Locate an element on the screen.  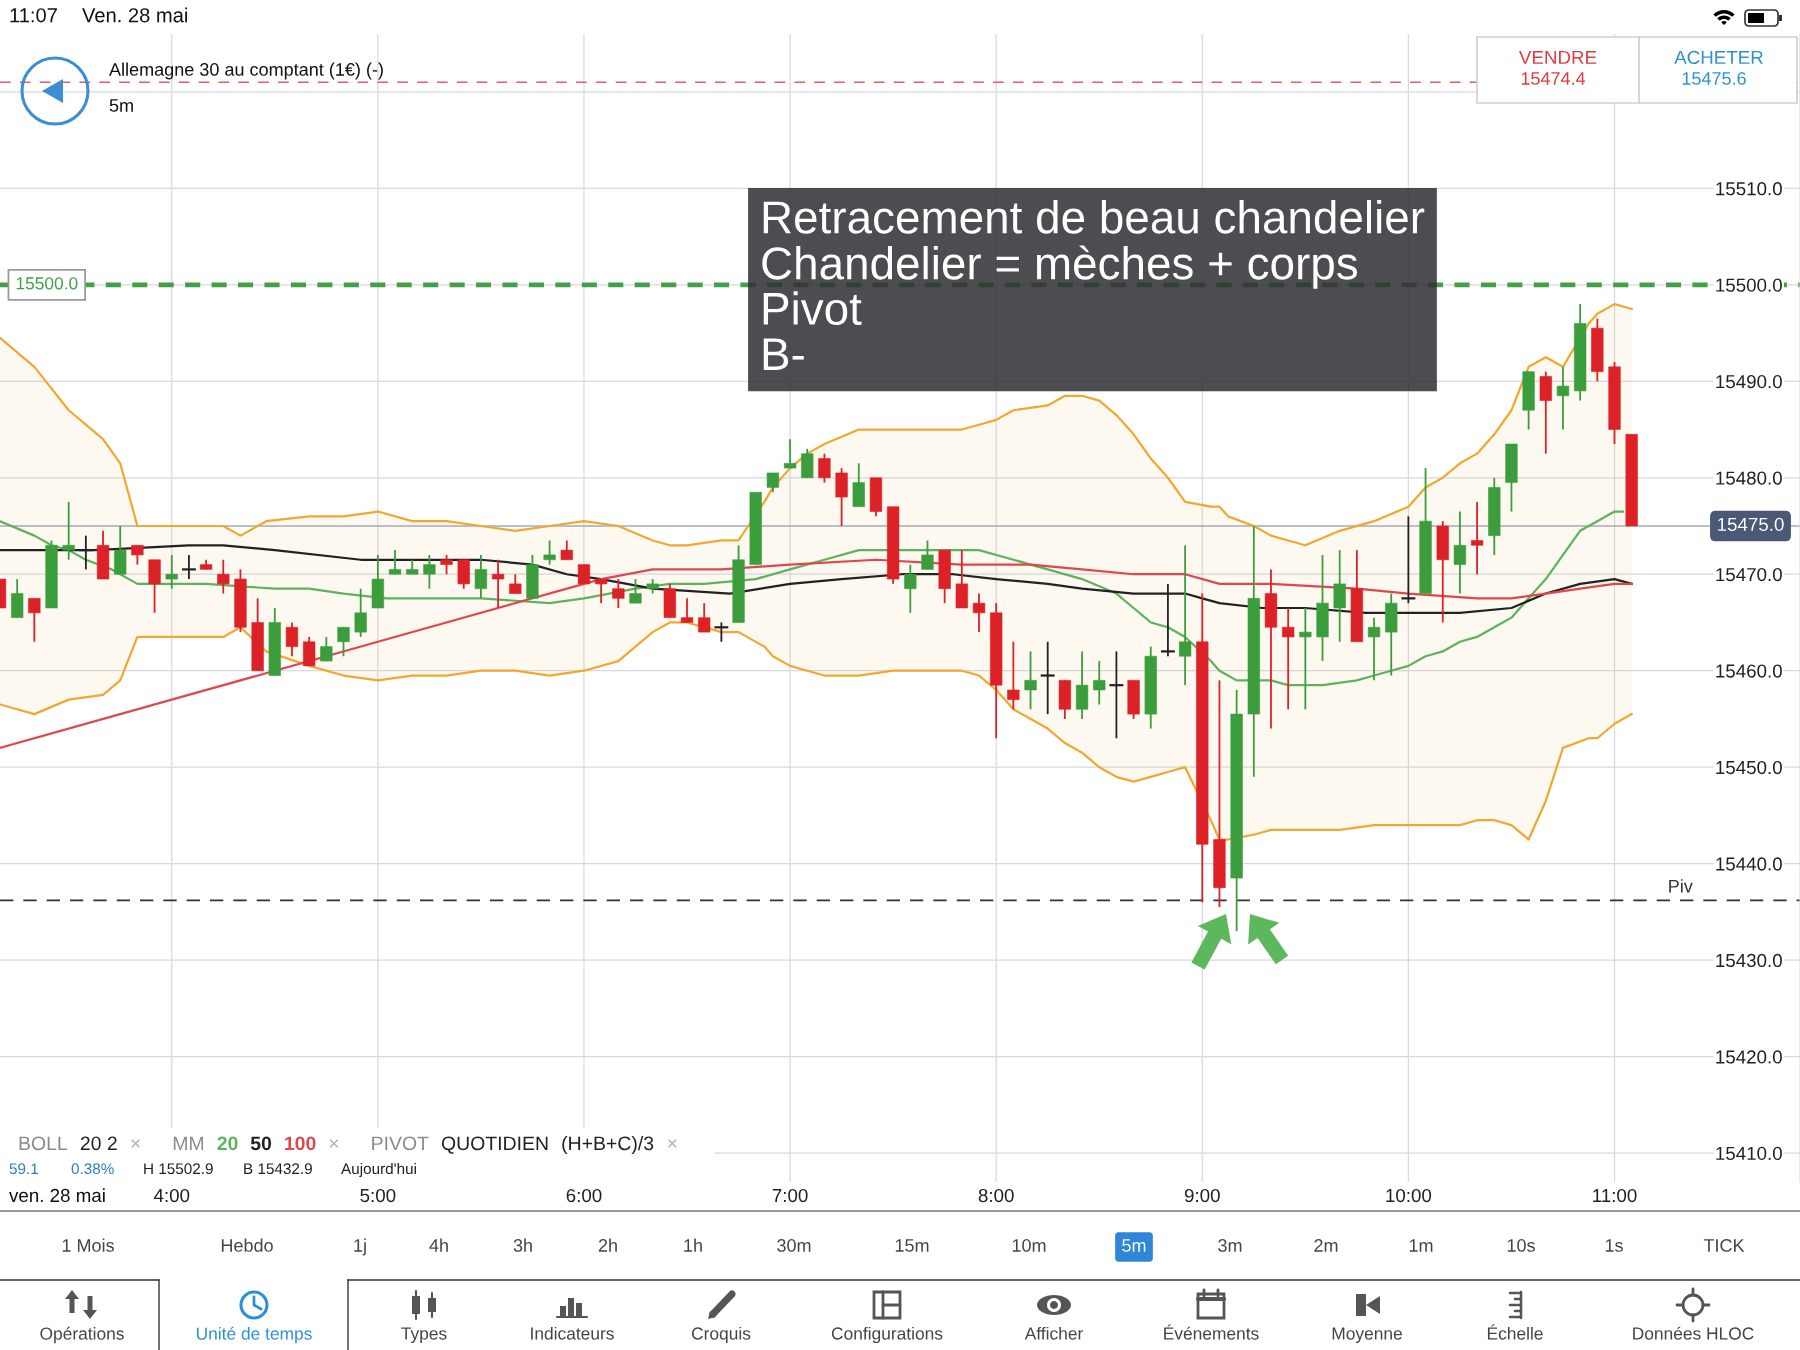
text: Types is located at coordinates (424, 1335).